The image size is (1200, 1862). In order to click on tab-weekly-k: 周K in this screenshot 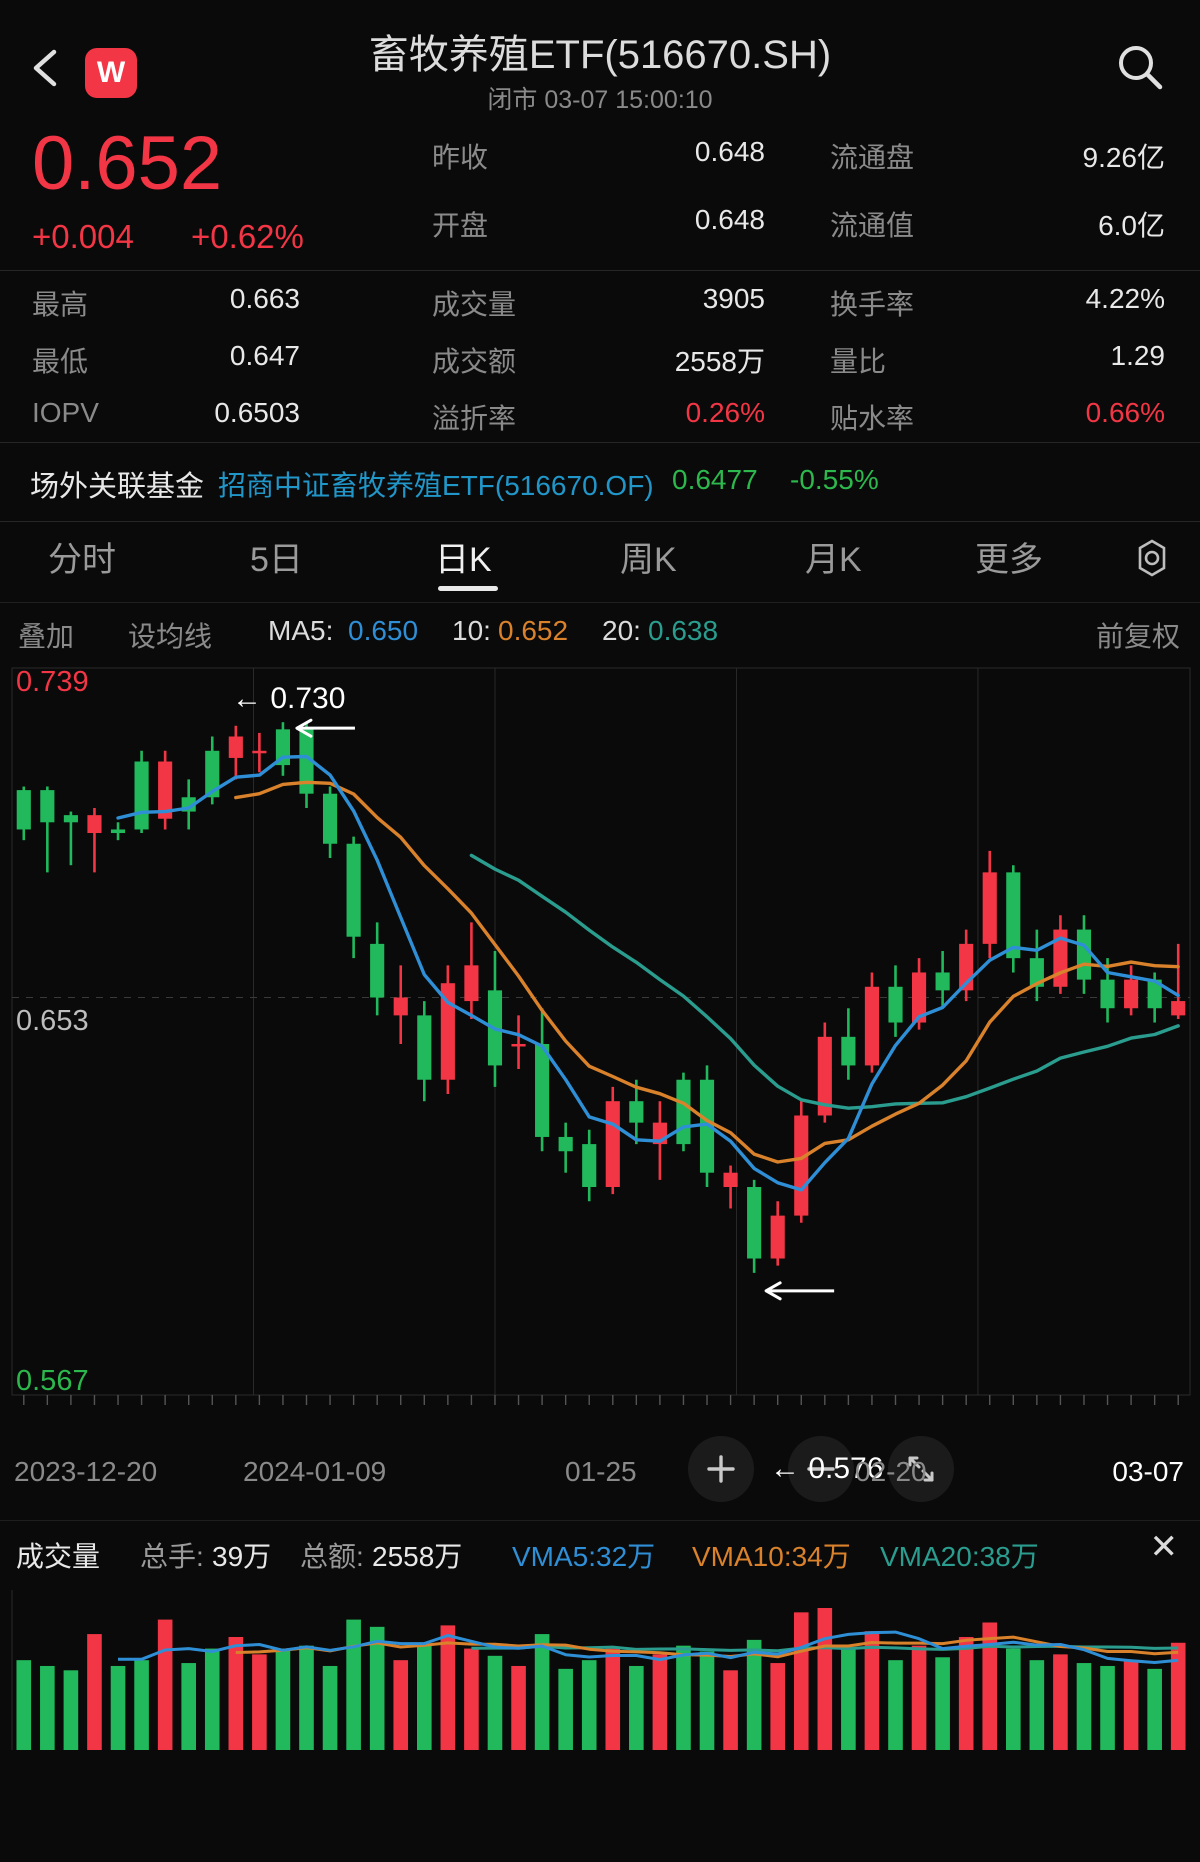, I will do `click(648, 560)`.